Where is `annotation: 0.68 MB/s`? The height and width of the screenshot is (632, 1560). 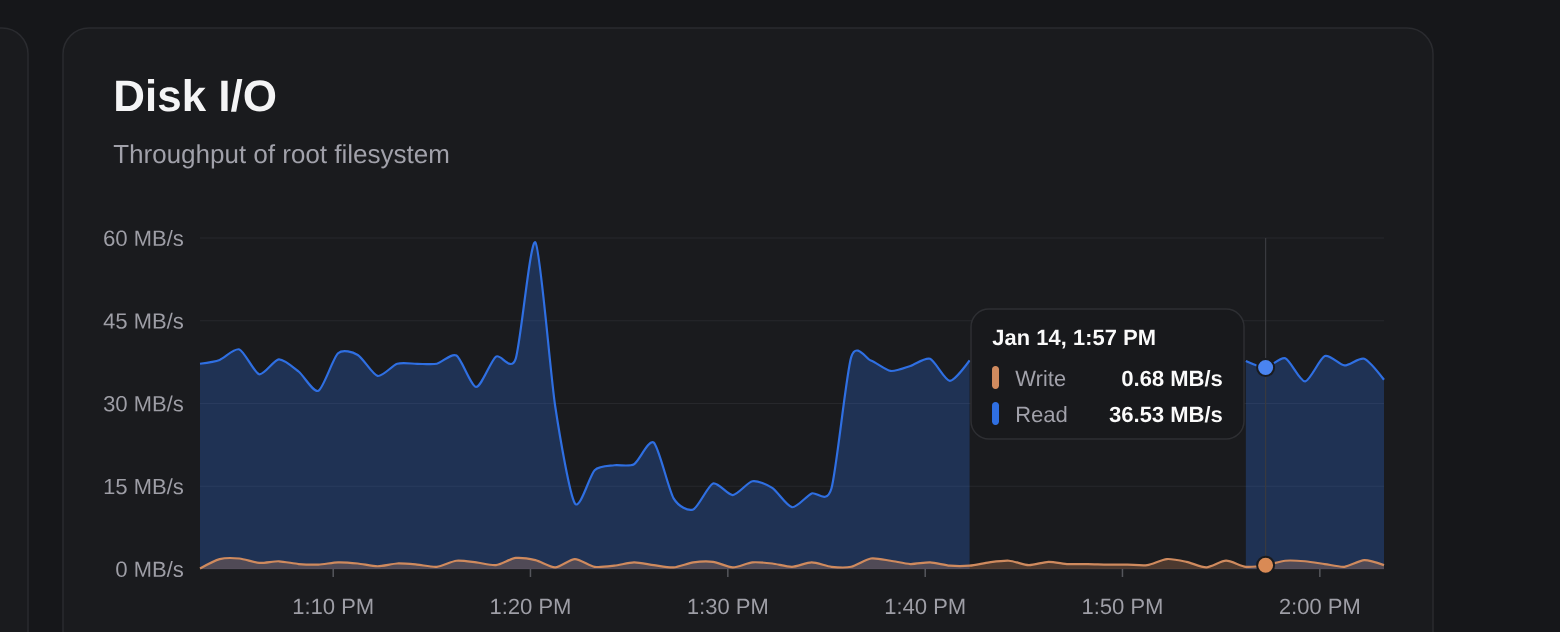
annotation: 0.68 MB/s is located at coordinates (1172, 378).